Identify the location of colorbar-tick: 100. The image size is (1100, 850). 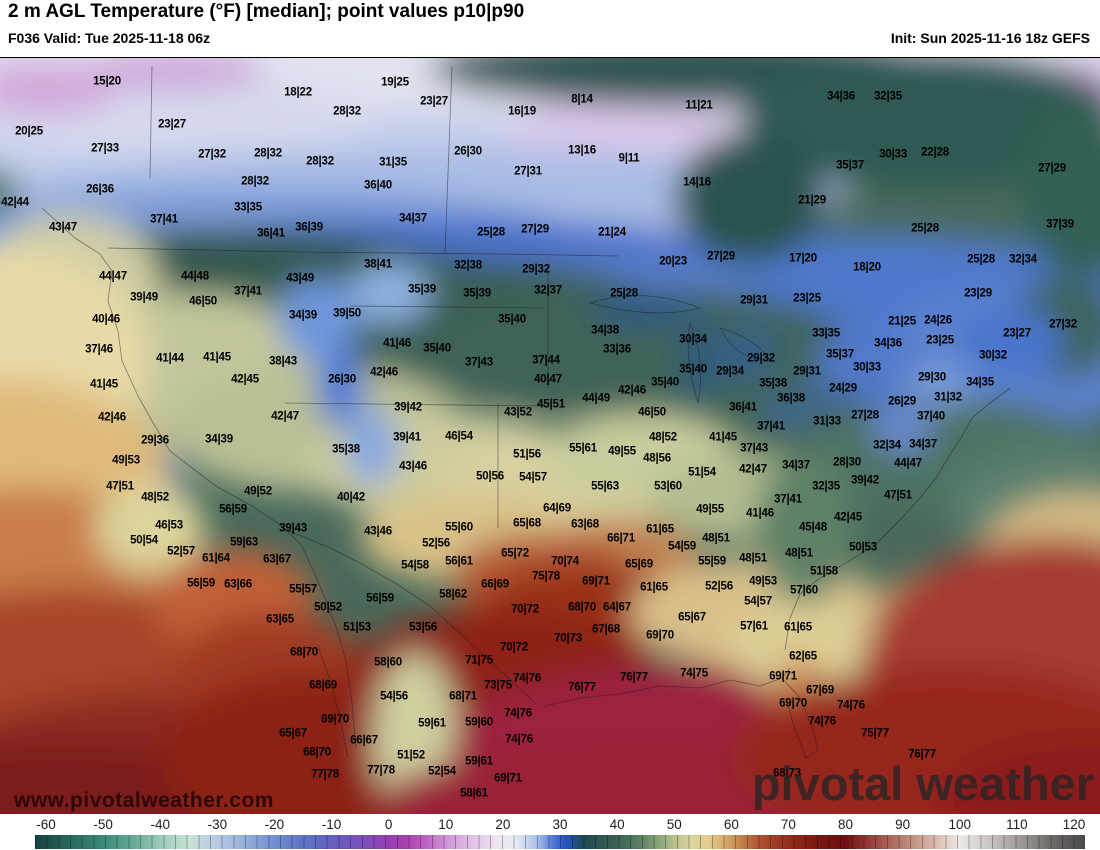
(960, 824).